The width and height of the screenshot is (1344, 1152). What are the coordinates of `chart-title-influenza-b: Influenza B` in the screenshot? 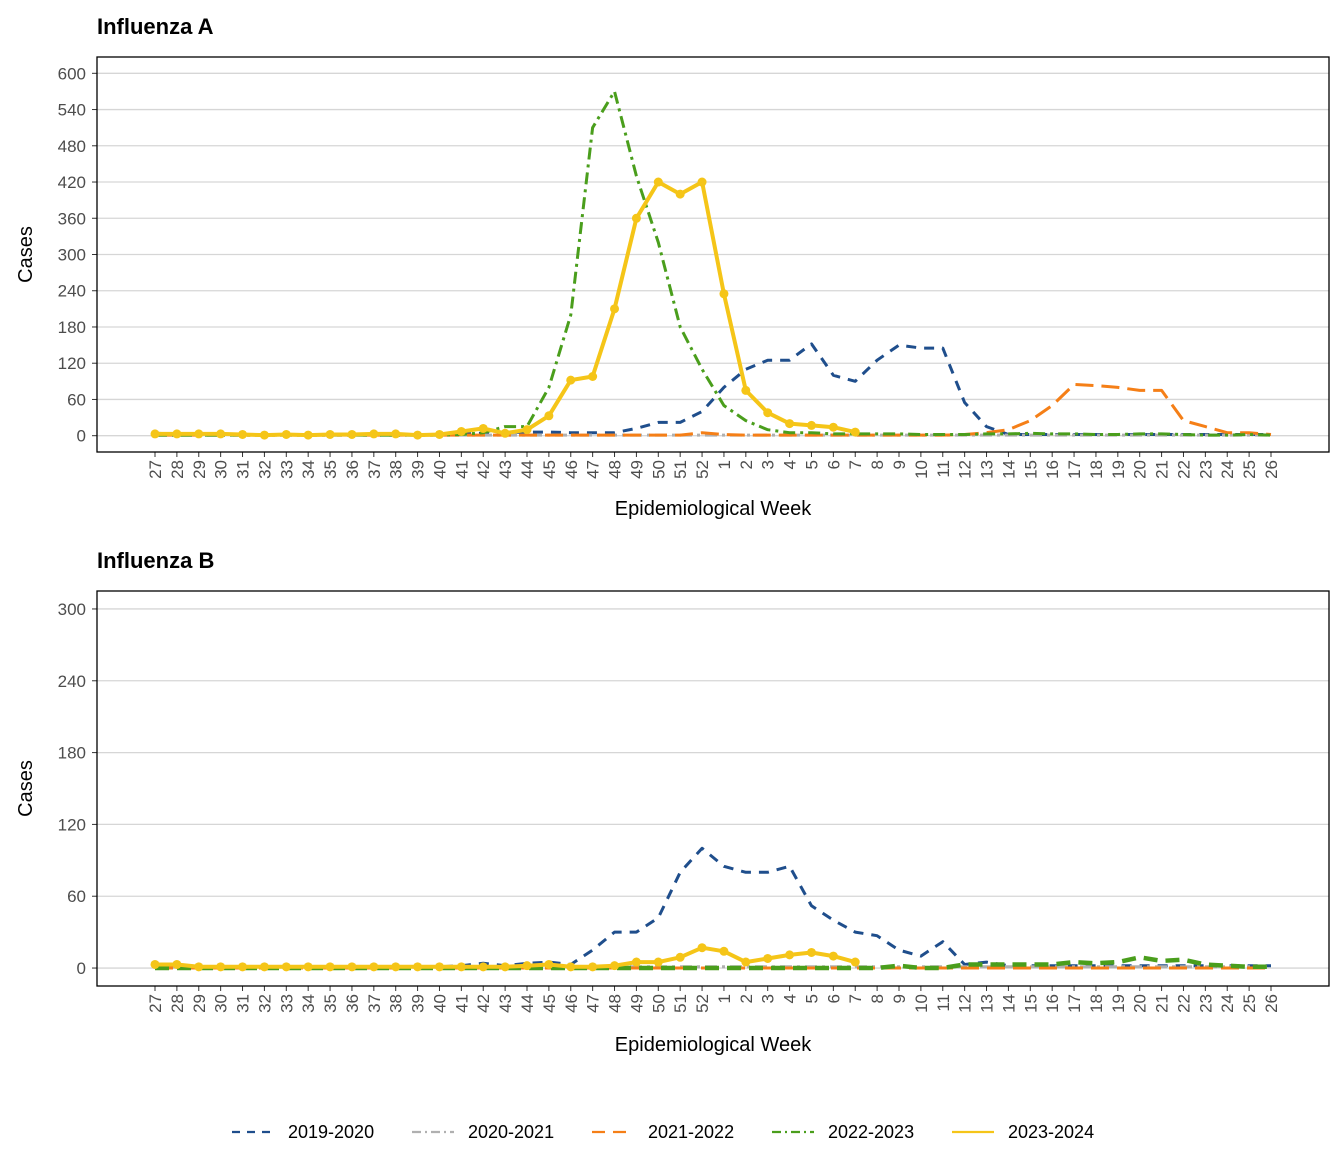 It's located at (156, 560).